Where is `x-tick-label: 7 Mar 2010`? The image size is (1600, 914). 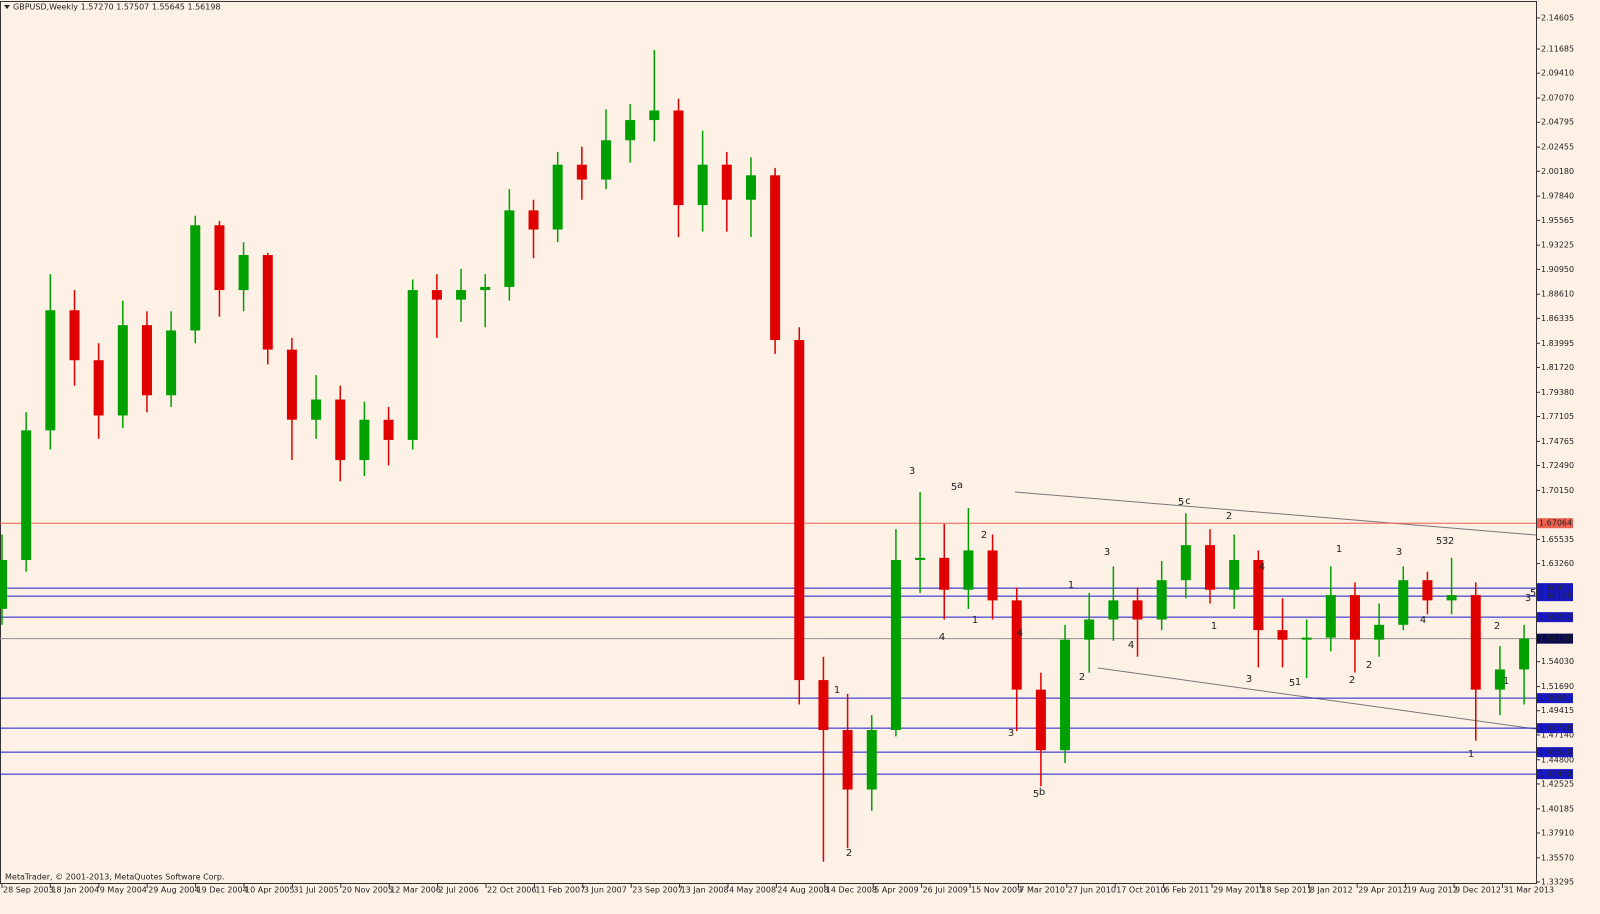 x-tick-label: 7 Mar 2010 is located at coordinates (1042, 890).